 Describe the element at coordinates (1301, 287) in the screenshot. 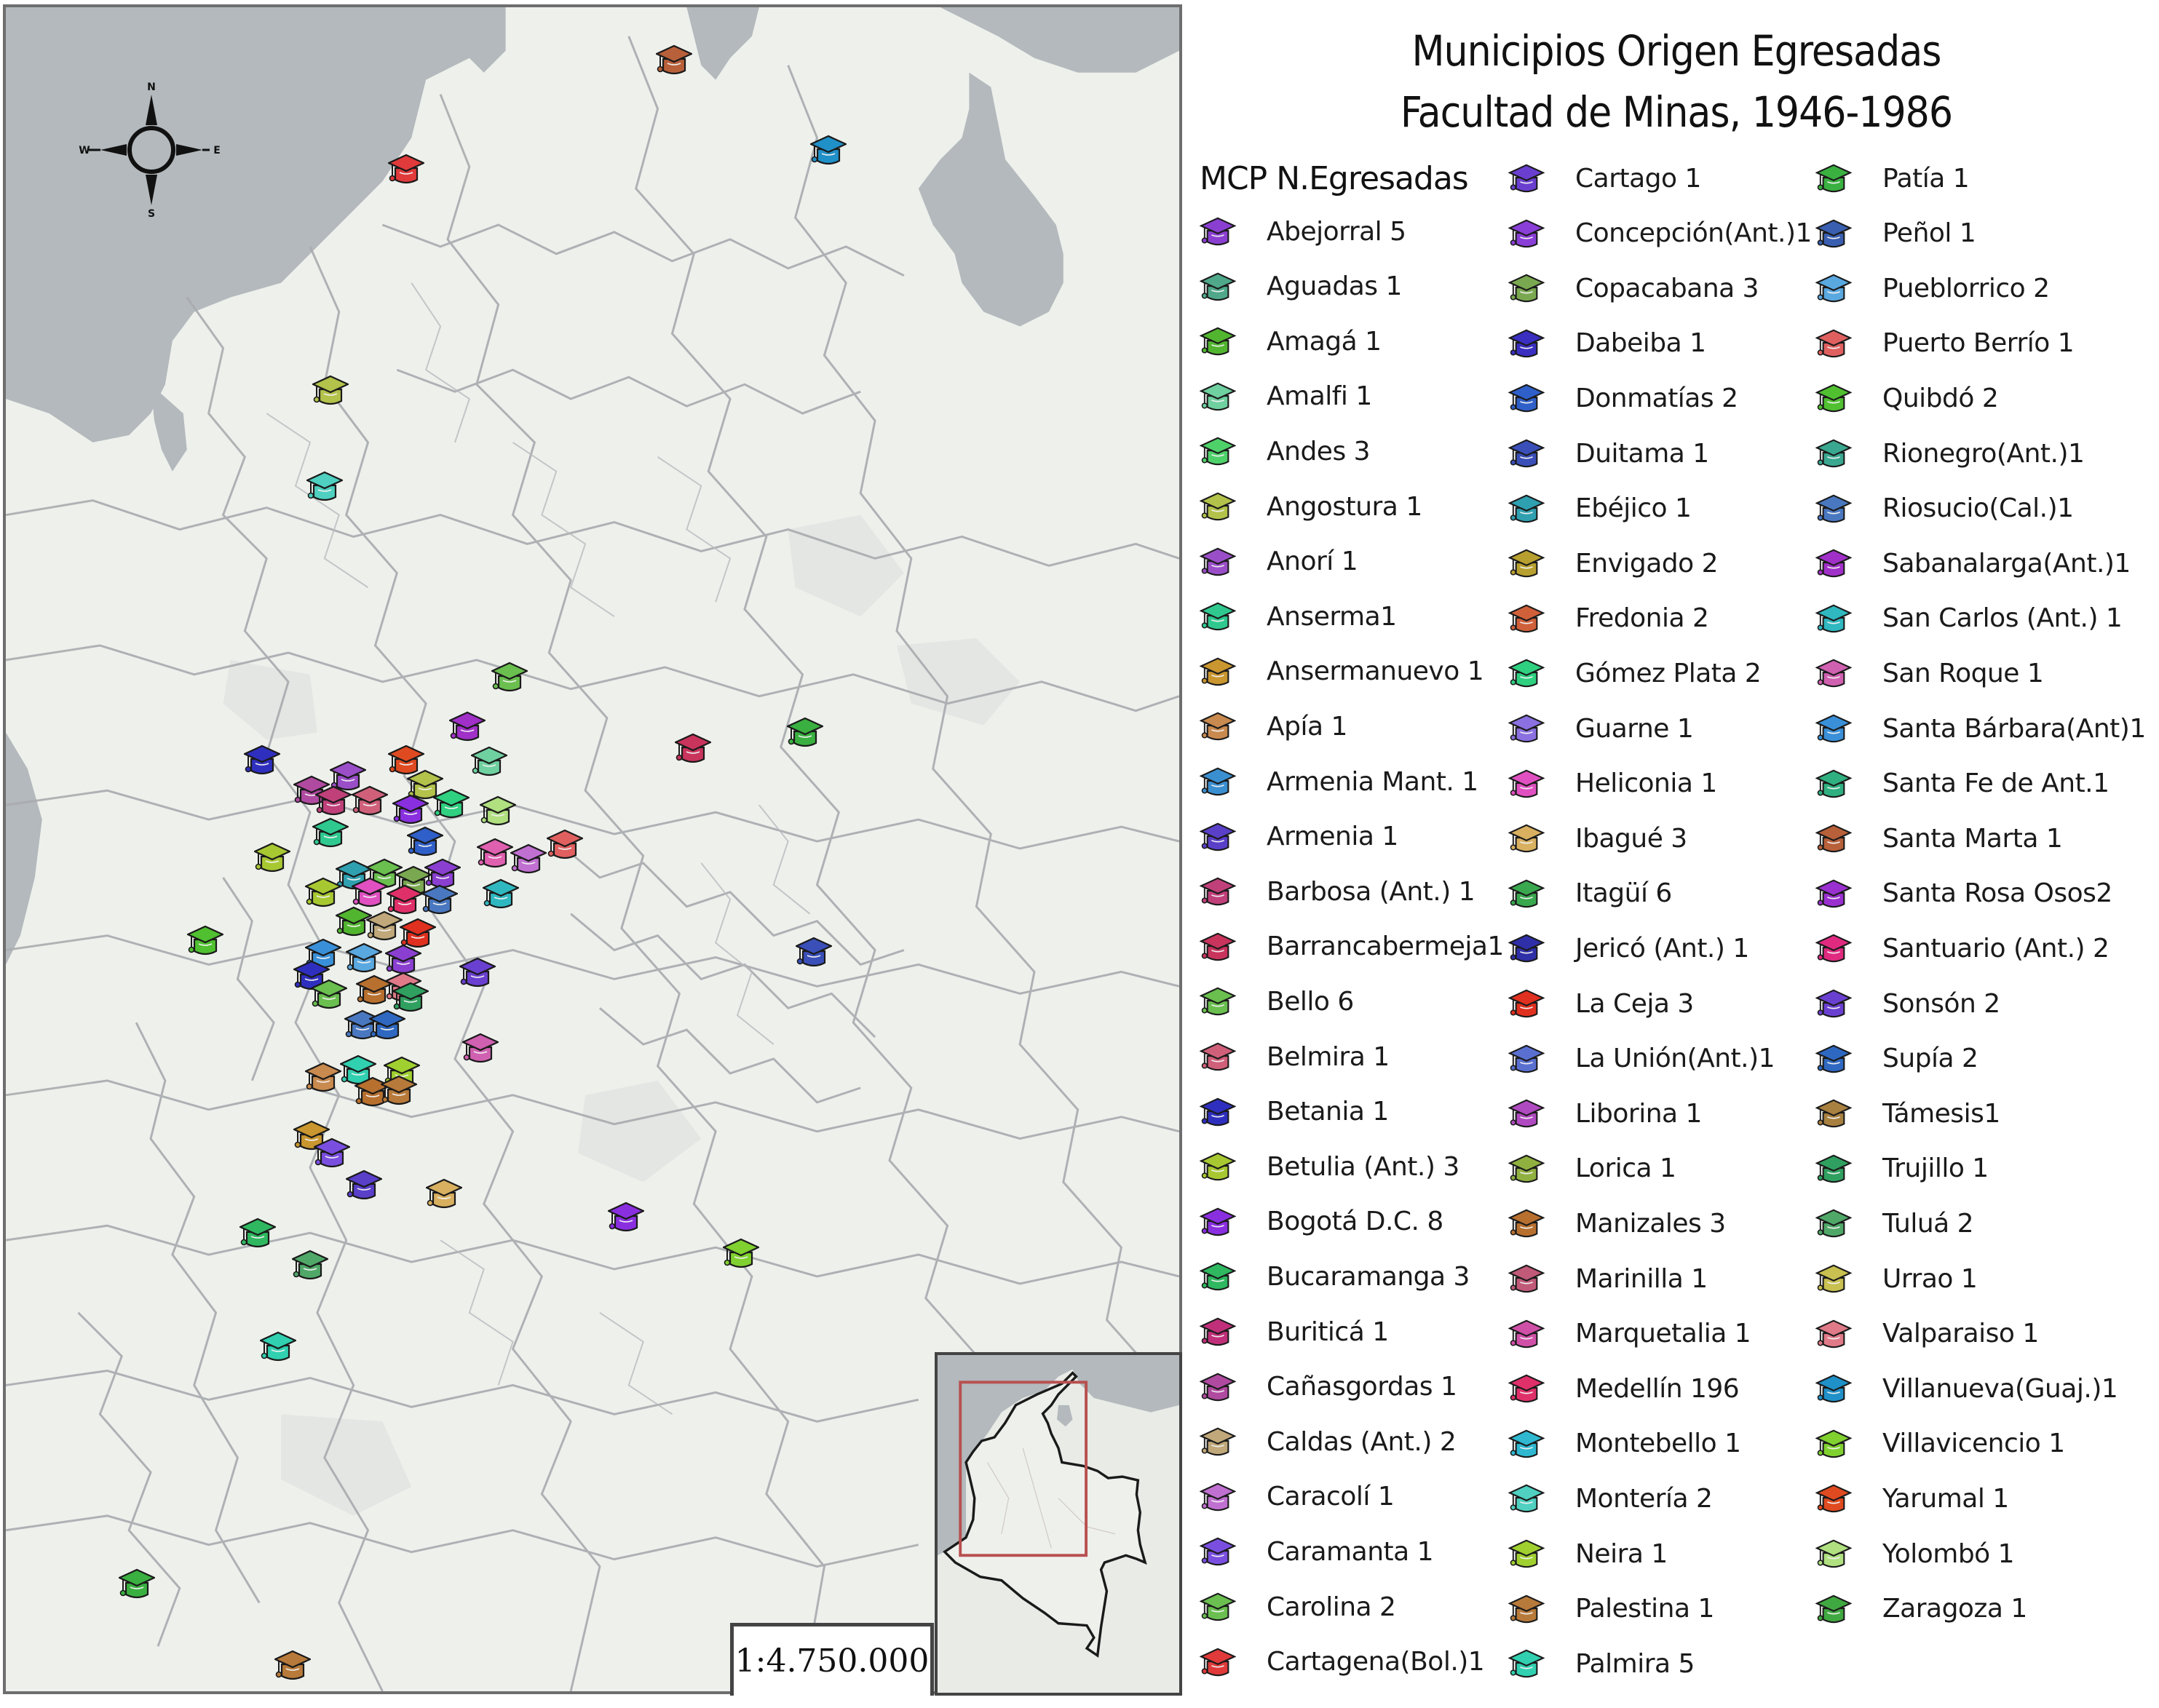

I see `legend-item: Aguadas 1` at that location.